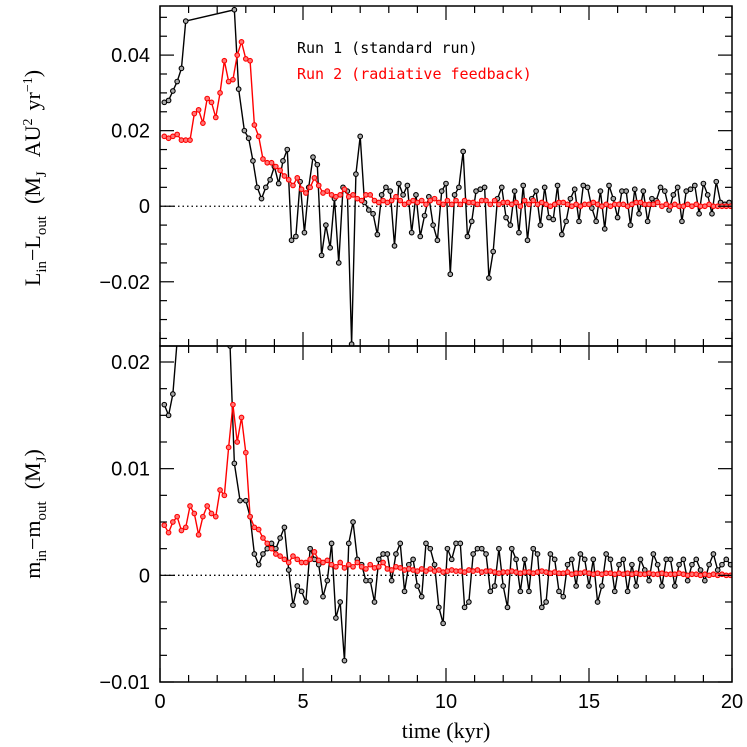  What do you see at coordinates (130, 56) in the screenshot?
I see `top-ytick-label: 0.04` at bounding box center [130, 56].